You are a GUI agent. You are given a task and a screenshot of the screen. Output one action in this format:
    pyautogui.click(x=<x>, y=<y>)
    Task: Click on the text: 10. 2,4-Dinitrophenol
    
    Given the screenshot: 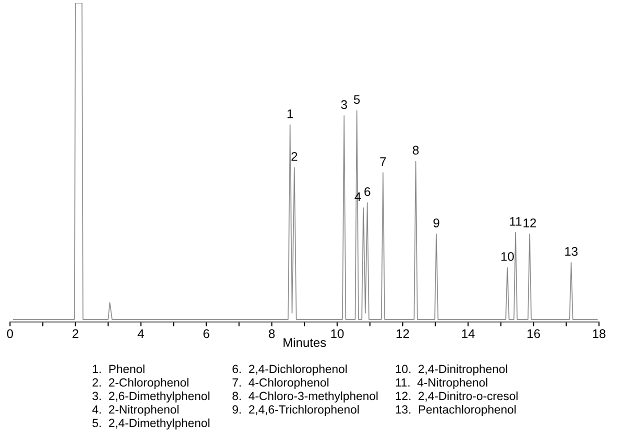 What is the action you would take?
    pyautogui.click(x=452, y=370)
    